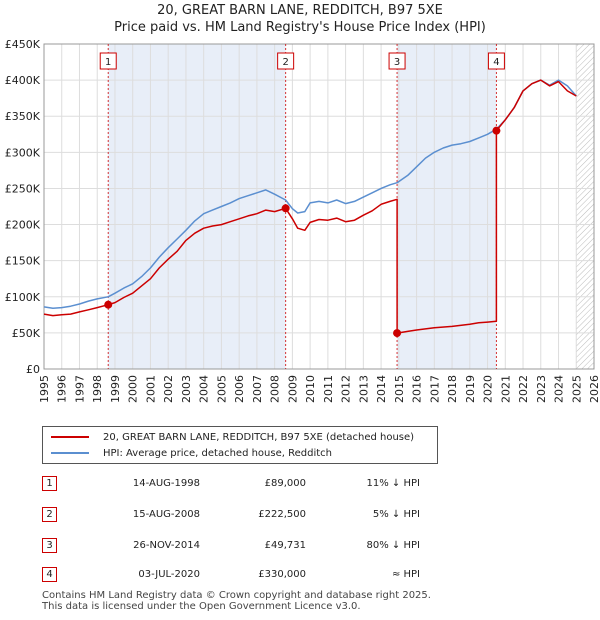 The height and width of the screenshot is (620, 600). I want to click on x-tick-label: 1998, so click(97, 389).